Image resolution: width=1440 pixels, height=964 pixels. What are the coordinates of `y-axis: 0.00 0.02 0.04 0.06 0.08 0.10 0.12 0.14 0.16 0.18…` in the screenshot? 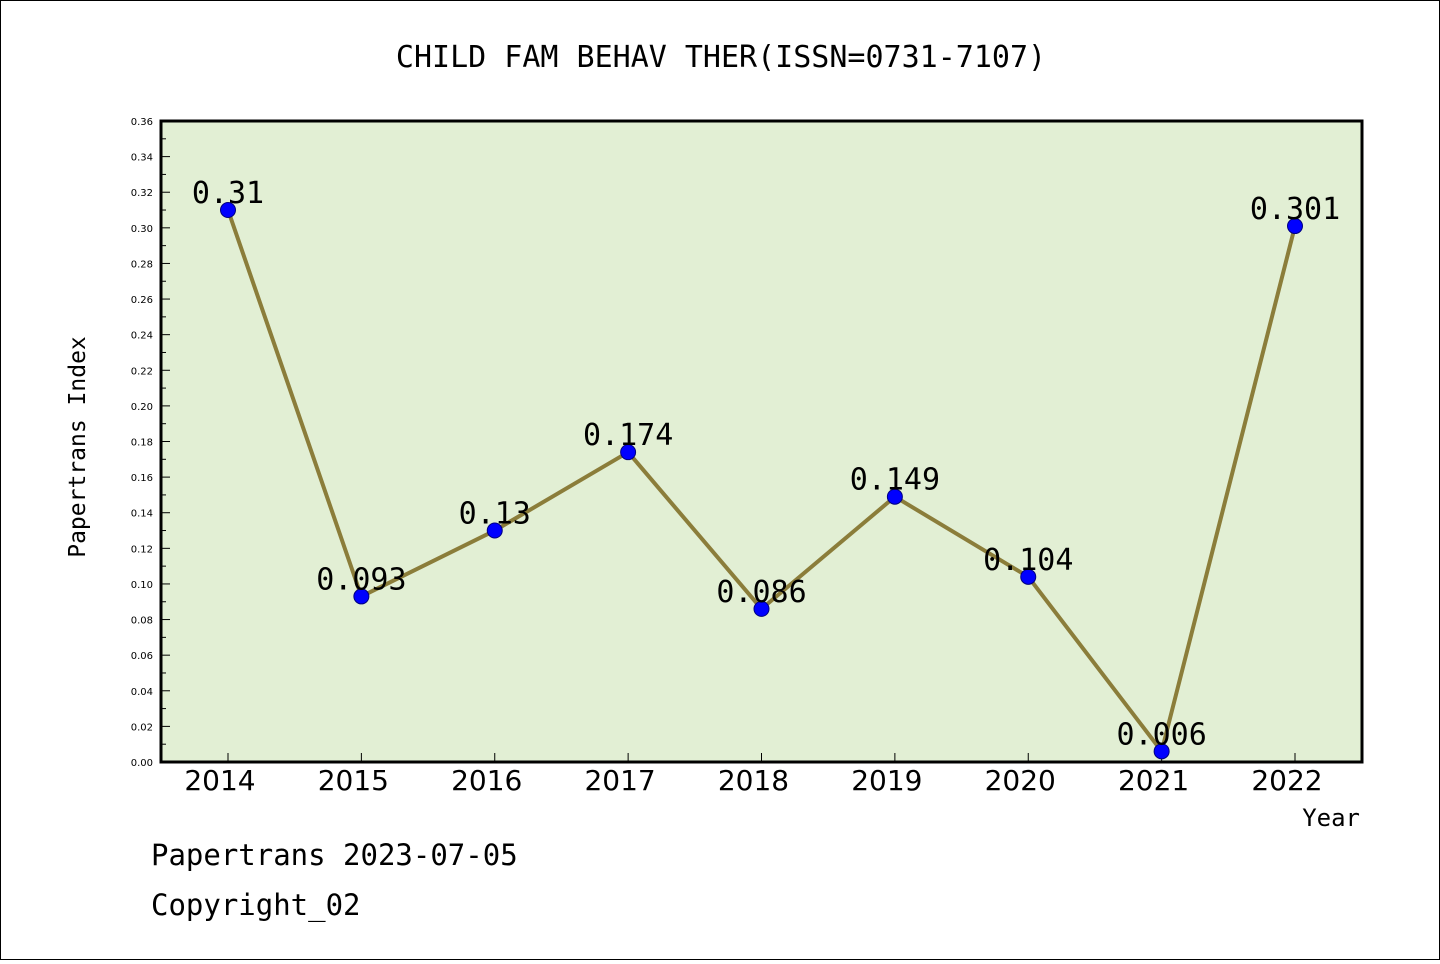 It's located at (150, 443).